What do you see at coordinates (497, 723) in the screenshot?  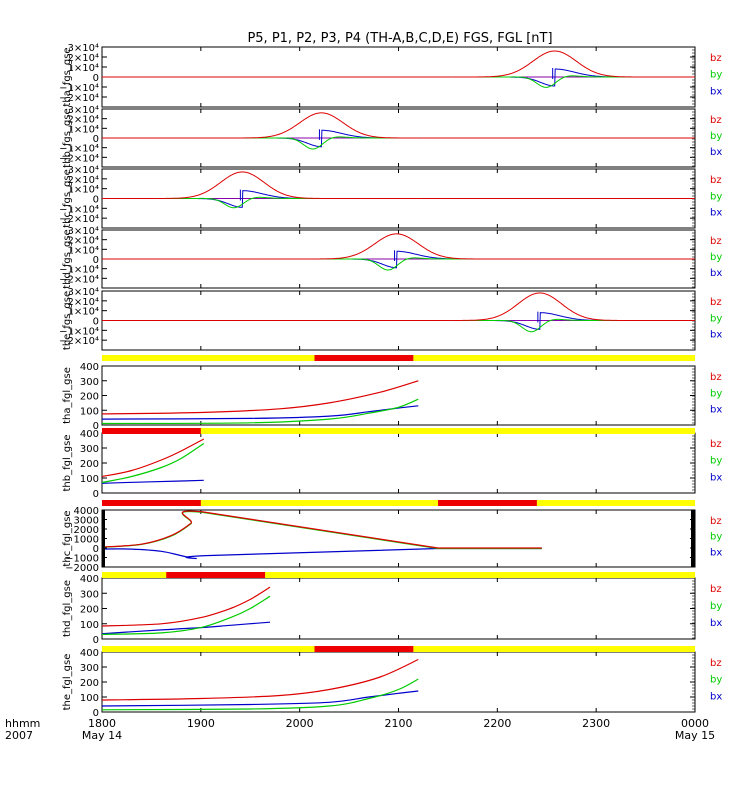 I see `x-tick-label: 2200` at bounding box center [497, 723].